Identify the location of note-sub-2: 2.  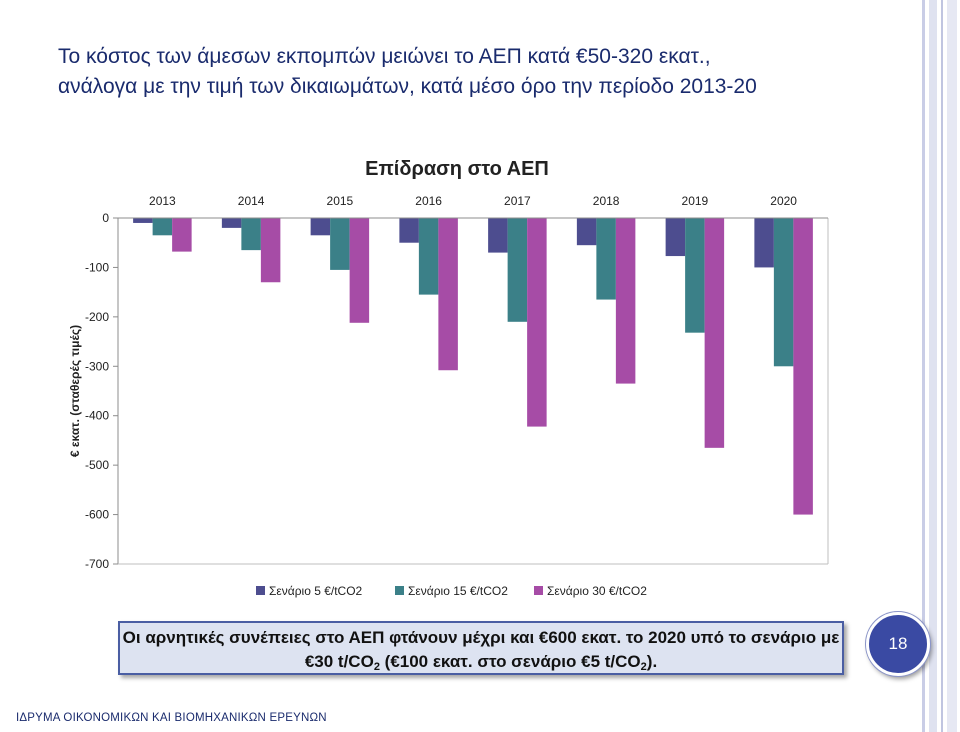
(643, 667).